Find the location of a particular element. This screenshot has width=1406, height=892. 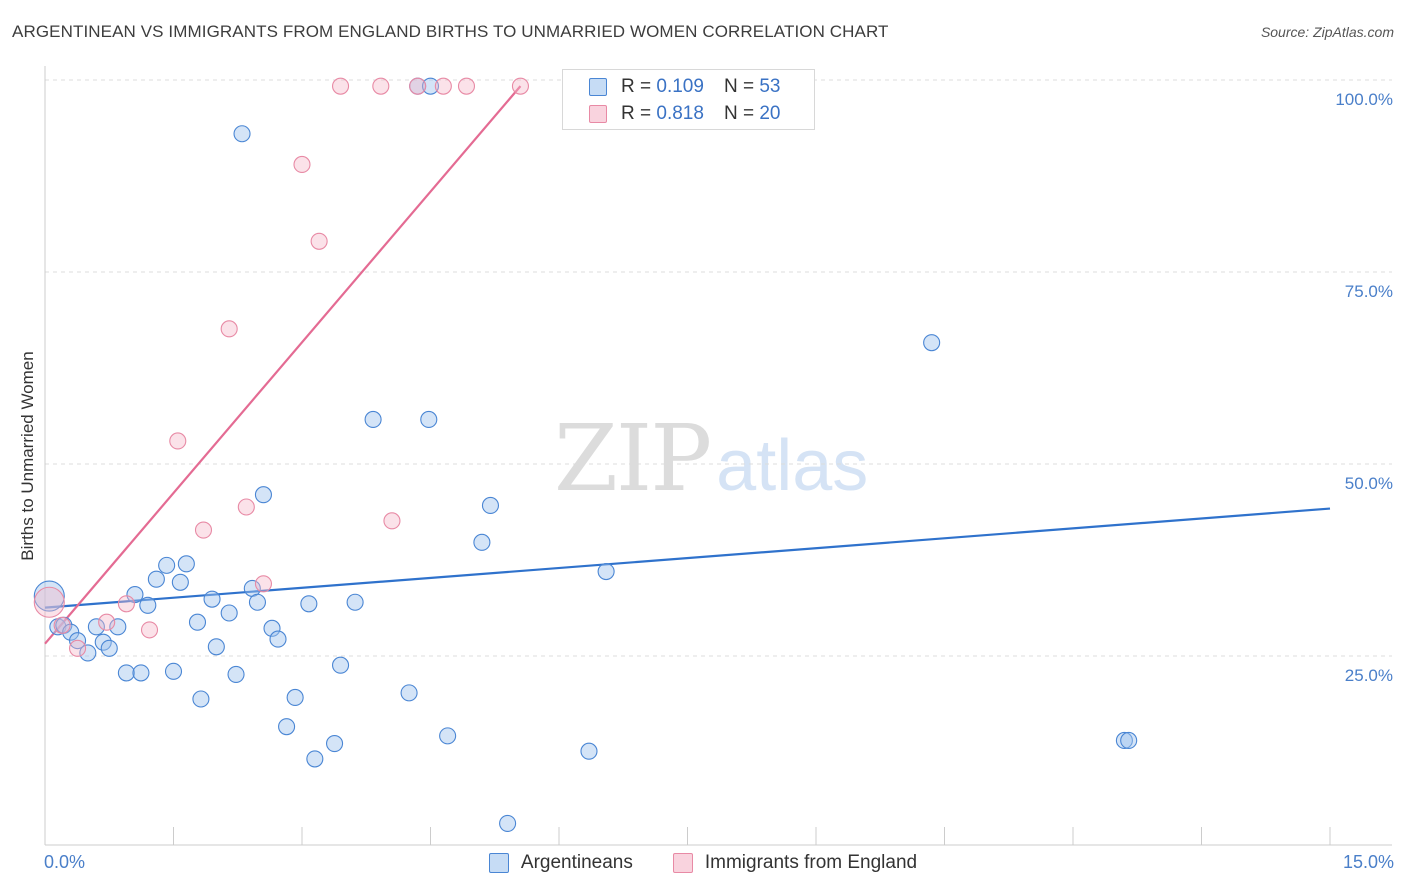

y-tick-label: 25.0% is located at coordinates (1369, 675).